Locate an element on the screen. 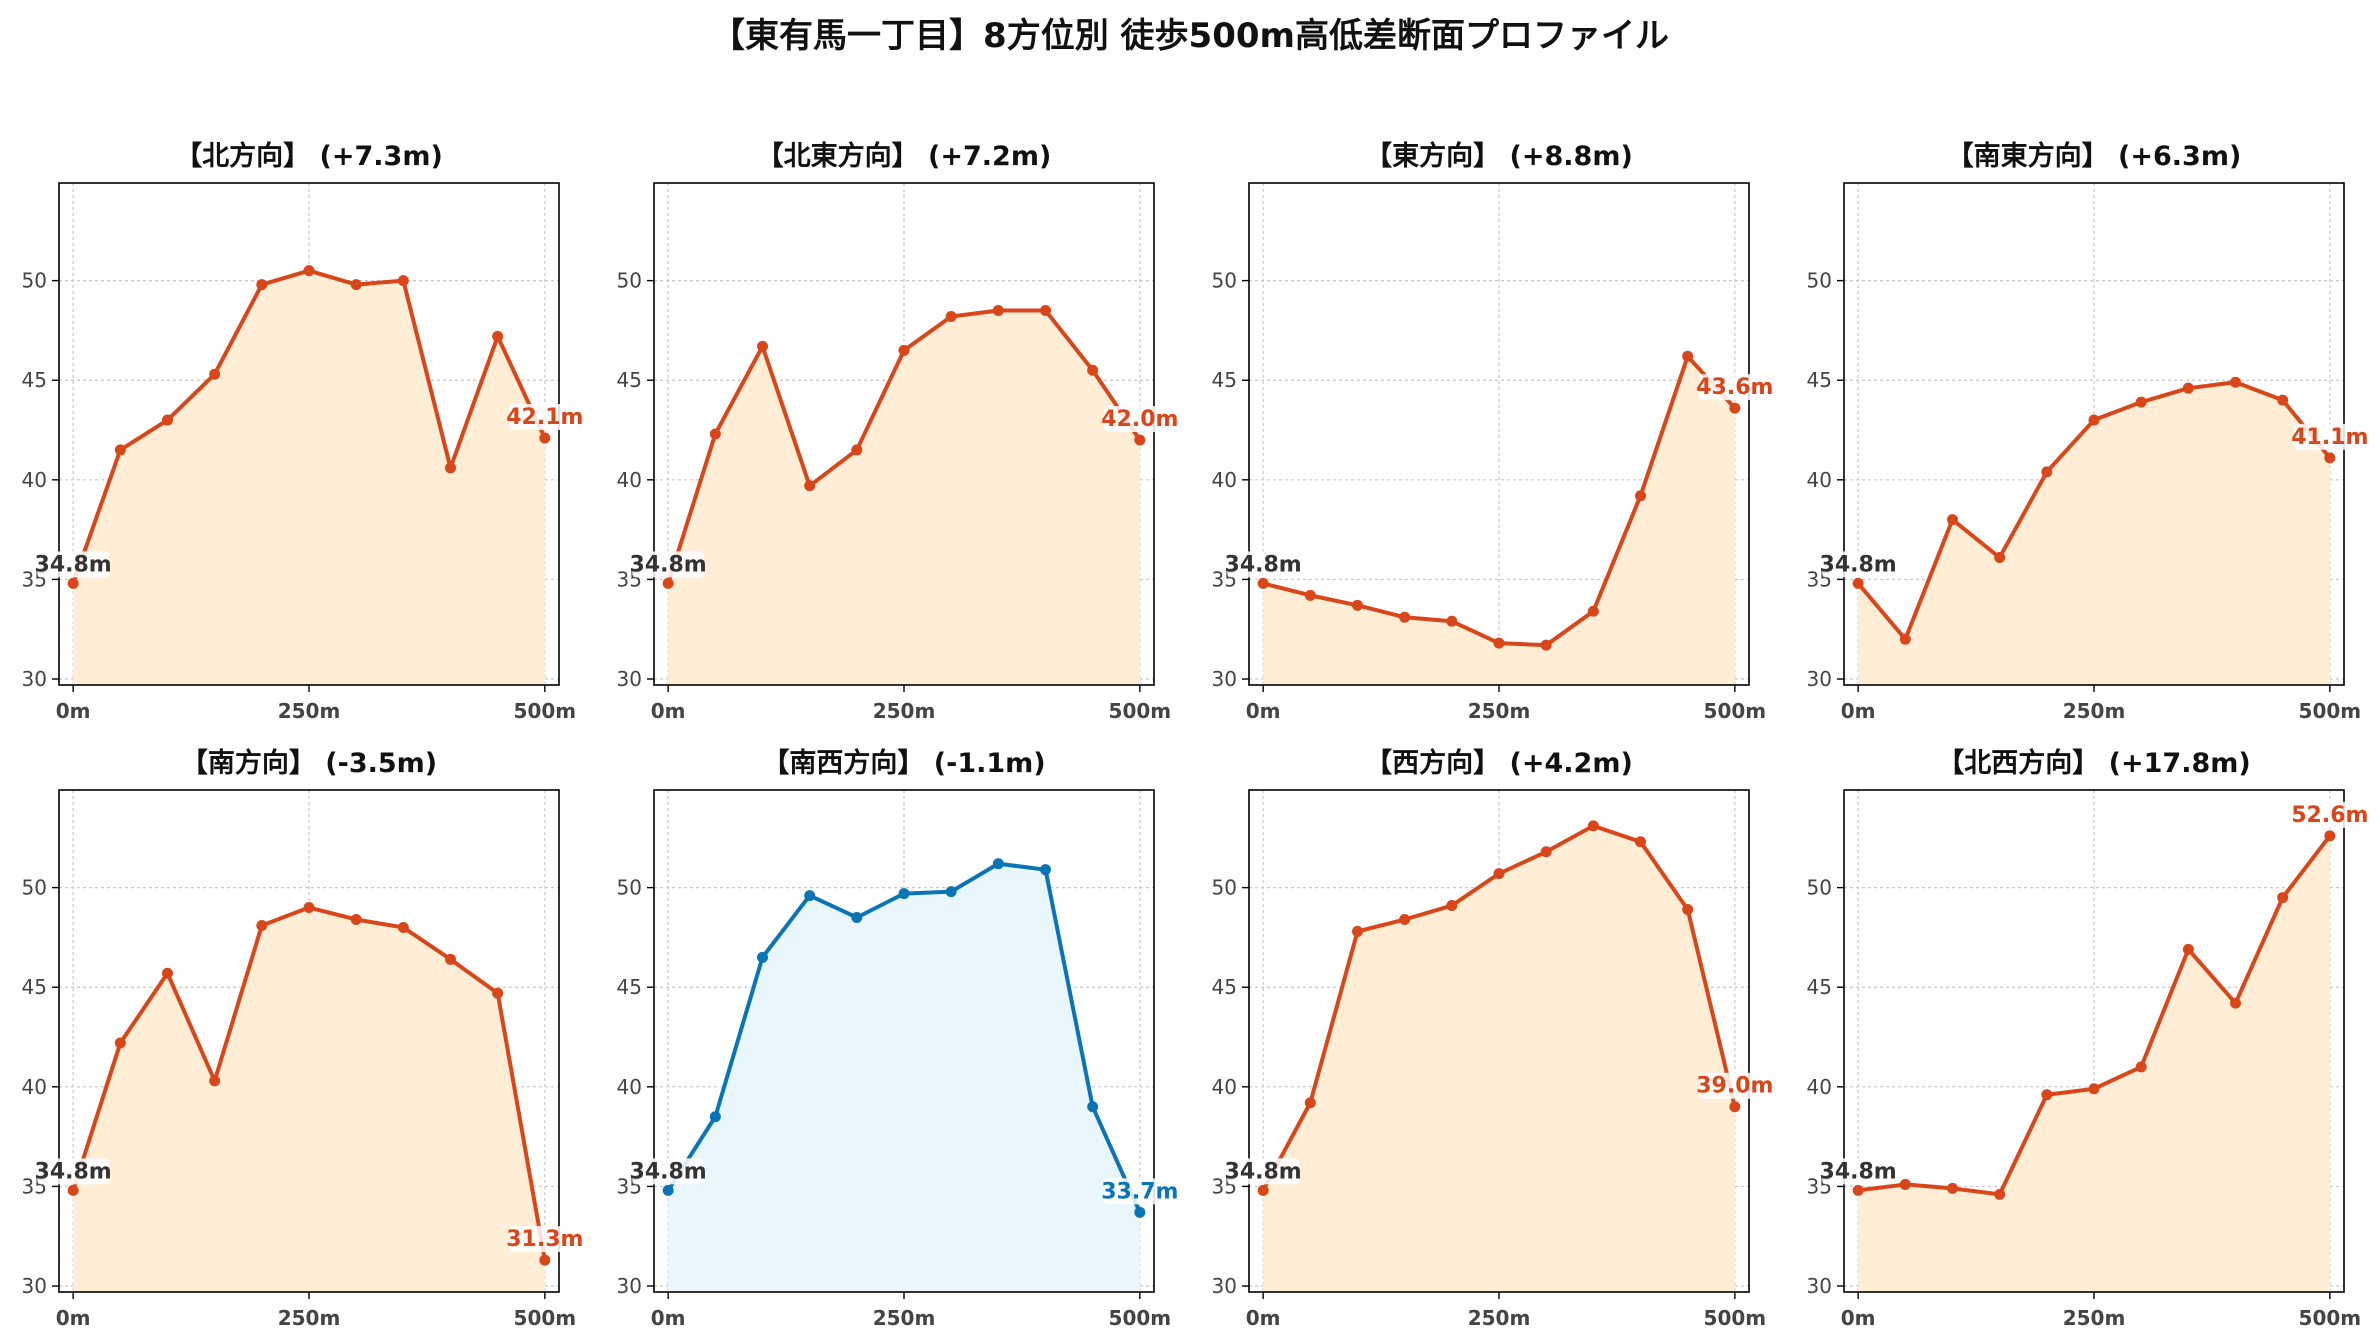 Image resolution: width=2380 pixels, height=1340 pixels. panel-title: 【北方向】 (+7.3m) is located at coordinates (309, 156).